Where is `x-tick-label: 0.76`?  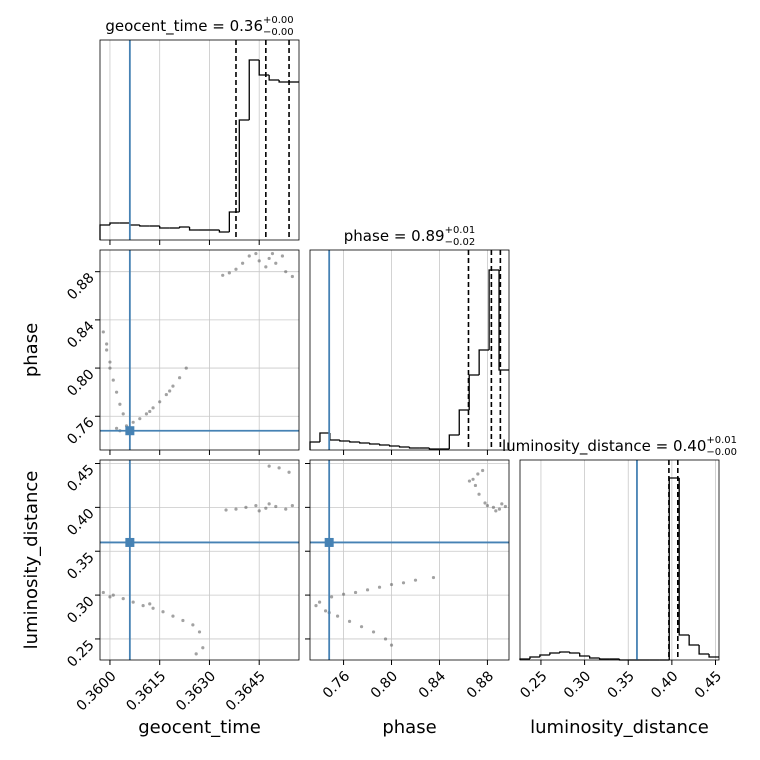 x-tick-label: 0.76 is located at coordinates (336, 684).